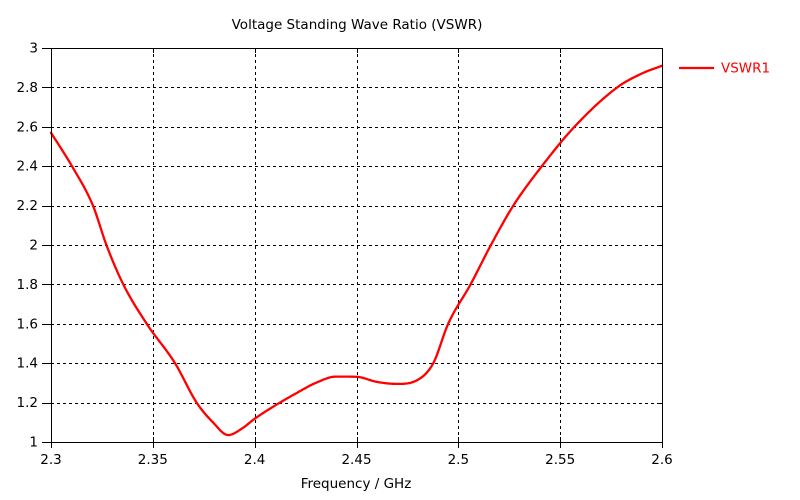  I want to click on y-tick-label: 1.4, so click(27, 364).